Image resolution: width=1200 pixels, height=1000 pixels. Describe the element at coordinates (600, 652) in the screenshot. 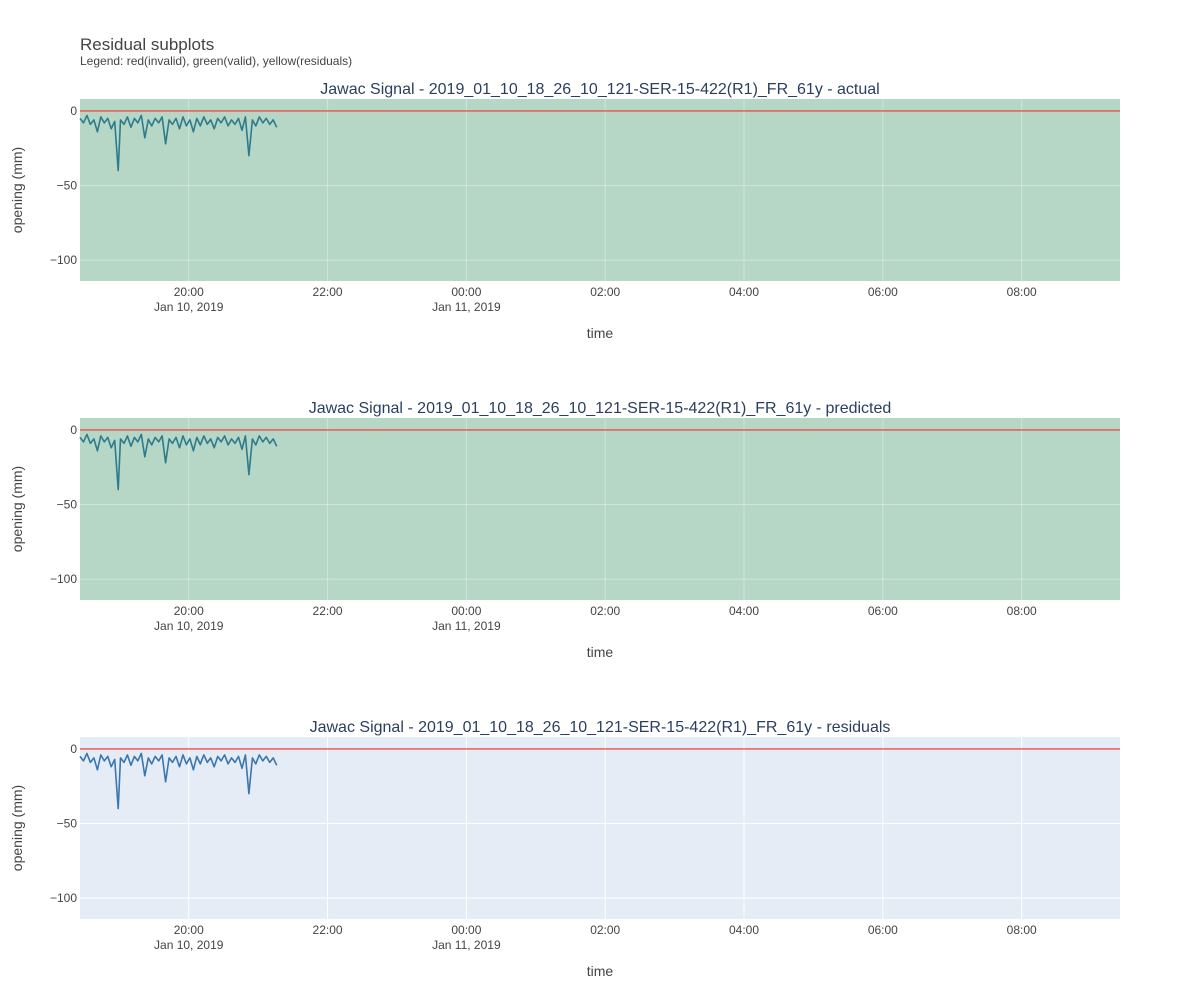

I see `x-axis-label-predicted: time` at that location.